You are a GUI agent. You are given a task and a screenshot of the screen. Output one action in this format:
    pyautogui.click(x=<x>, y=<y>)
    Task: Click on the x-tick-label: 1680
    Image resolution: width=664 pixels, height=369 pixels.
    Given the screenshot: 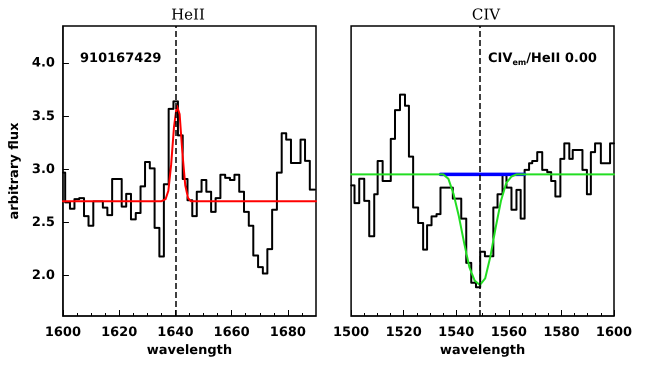 What is the action you would take?
    pyautogui.click(x=288, y=332)
    